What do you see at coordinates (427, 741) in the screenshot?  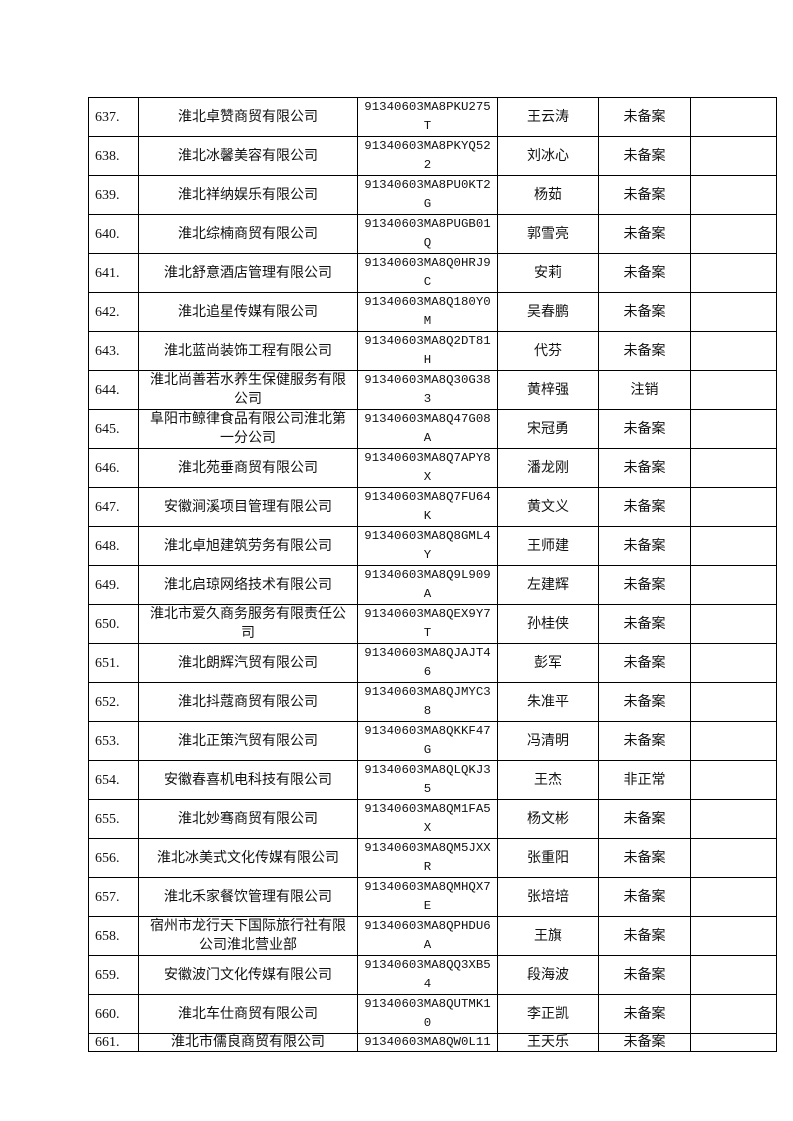 I see `credit-code-cell: 91340603MA8QKKF47G` at bounding box center [427, 741].